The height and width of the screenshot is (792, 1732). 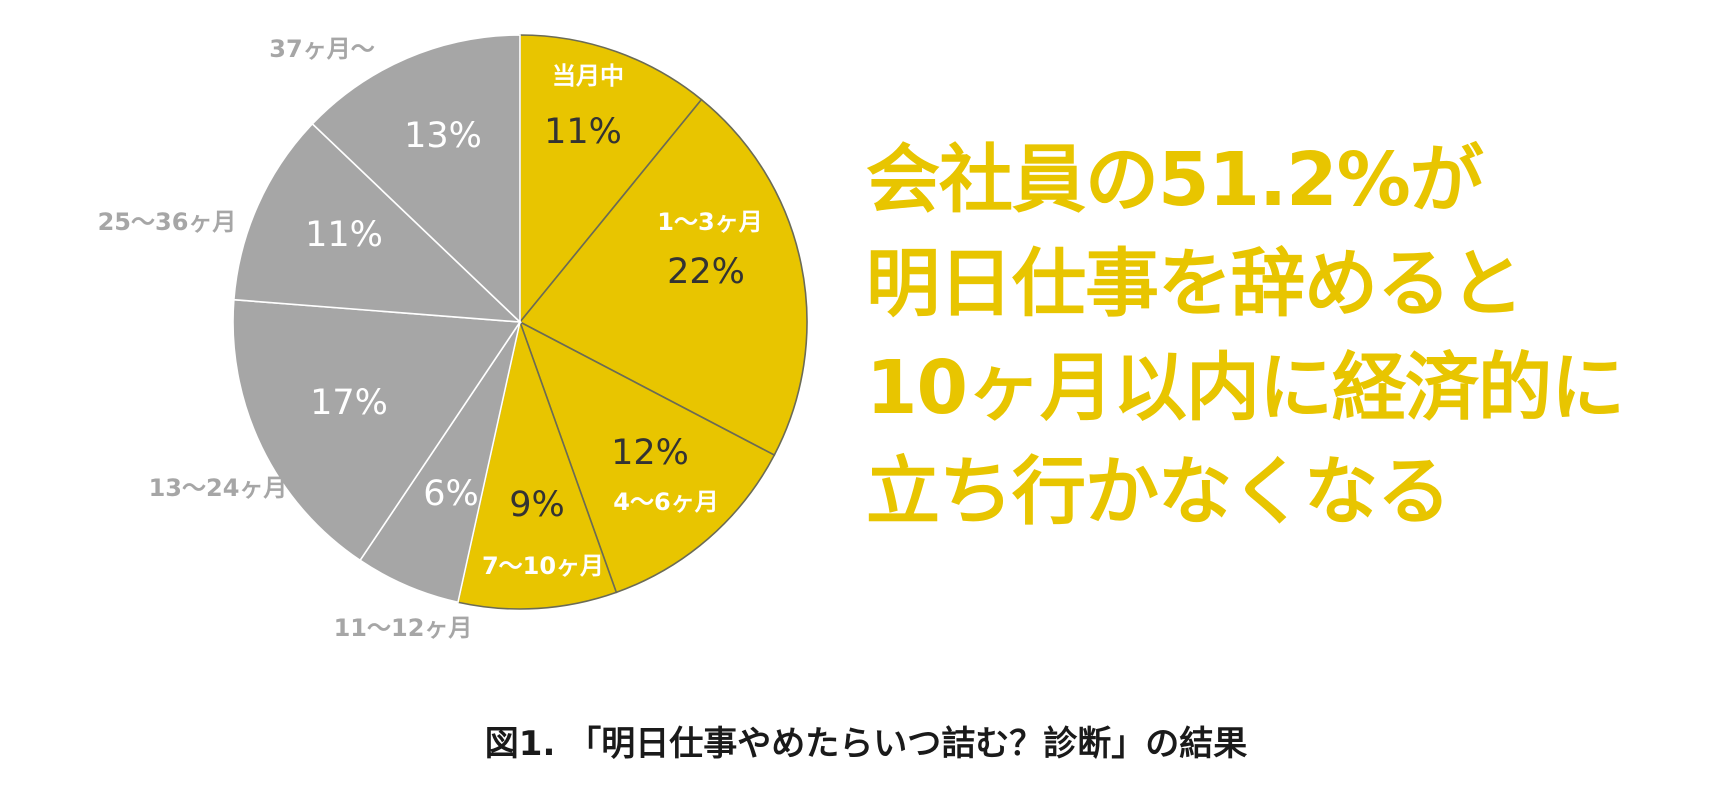 What do you see at coordinates (218, 488) in the screenshot?
I see `pie-category-label: 13〜24ヶ月` at bounding box center [218, 488].